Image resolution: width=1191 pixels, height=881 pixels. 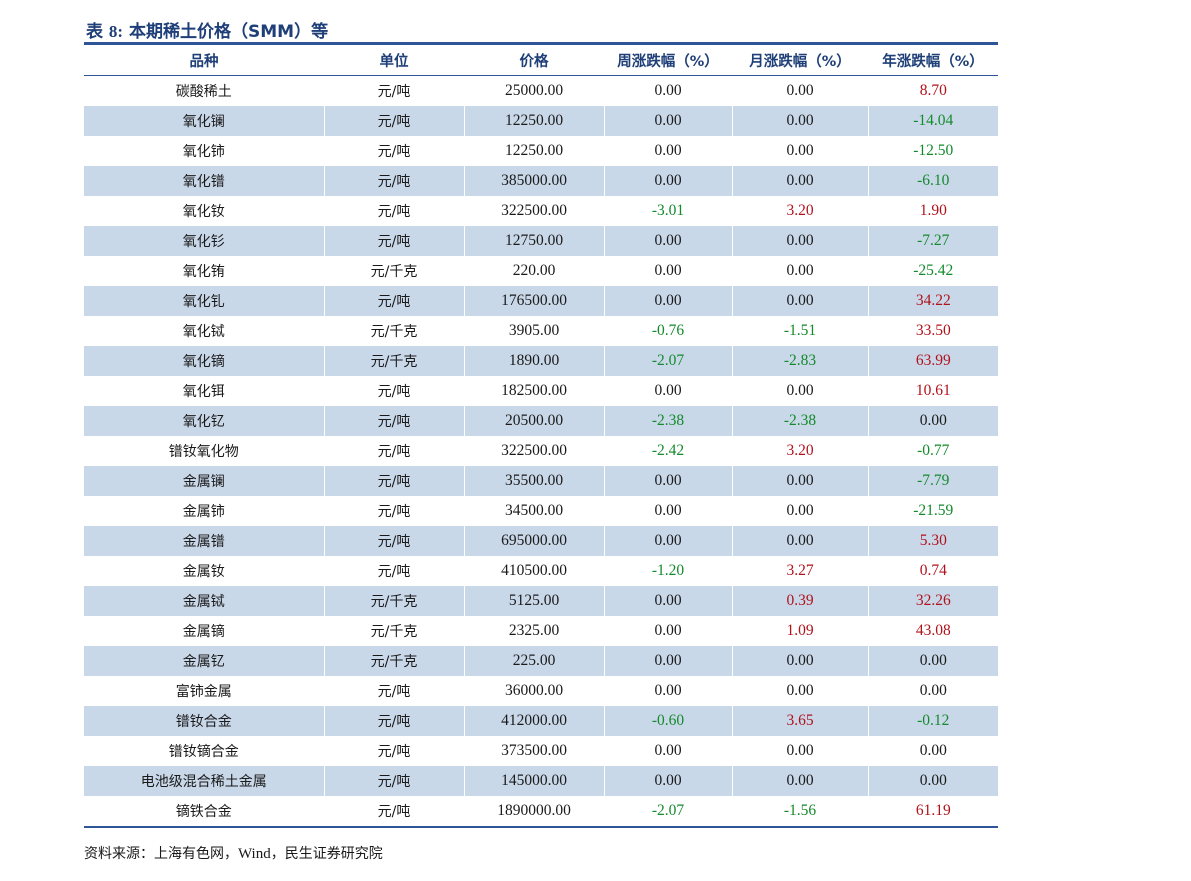 I want to click on header-price: 价格, so click(x=534, y=60).